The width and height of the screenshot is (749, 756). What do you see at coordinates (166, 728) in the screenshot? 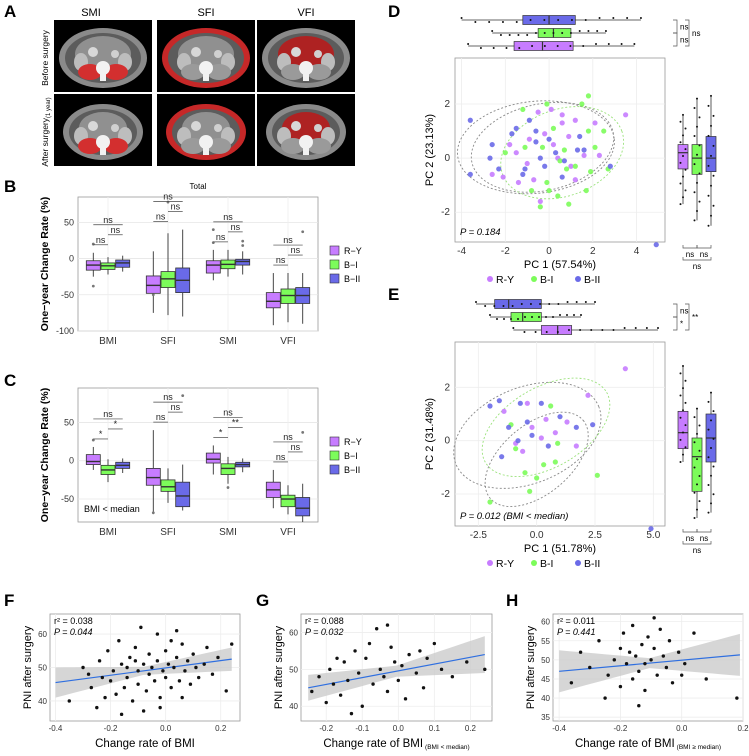
I see `x-tick-label: 0.0` at bounding box center [166, 728].